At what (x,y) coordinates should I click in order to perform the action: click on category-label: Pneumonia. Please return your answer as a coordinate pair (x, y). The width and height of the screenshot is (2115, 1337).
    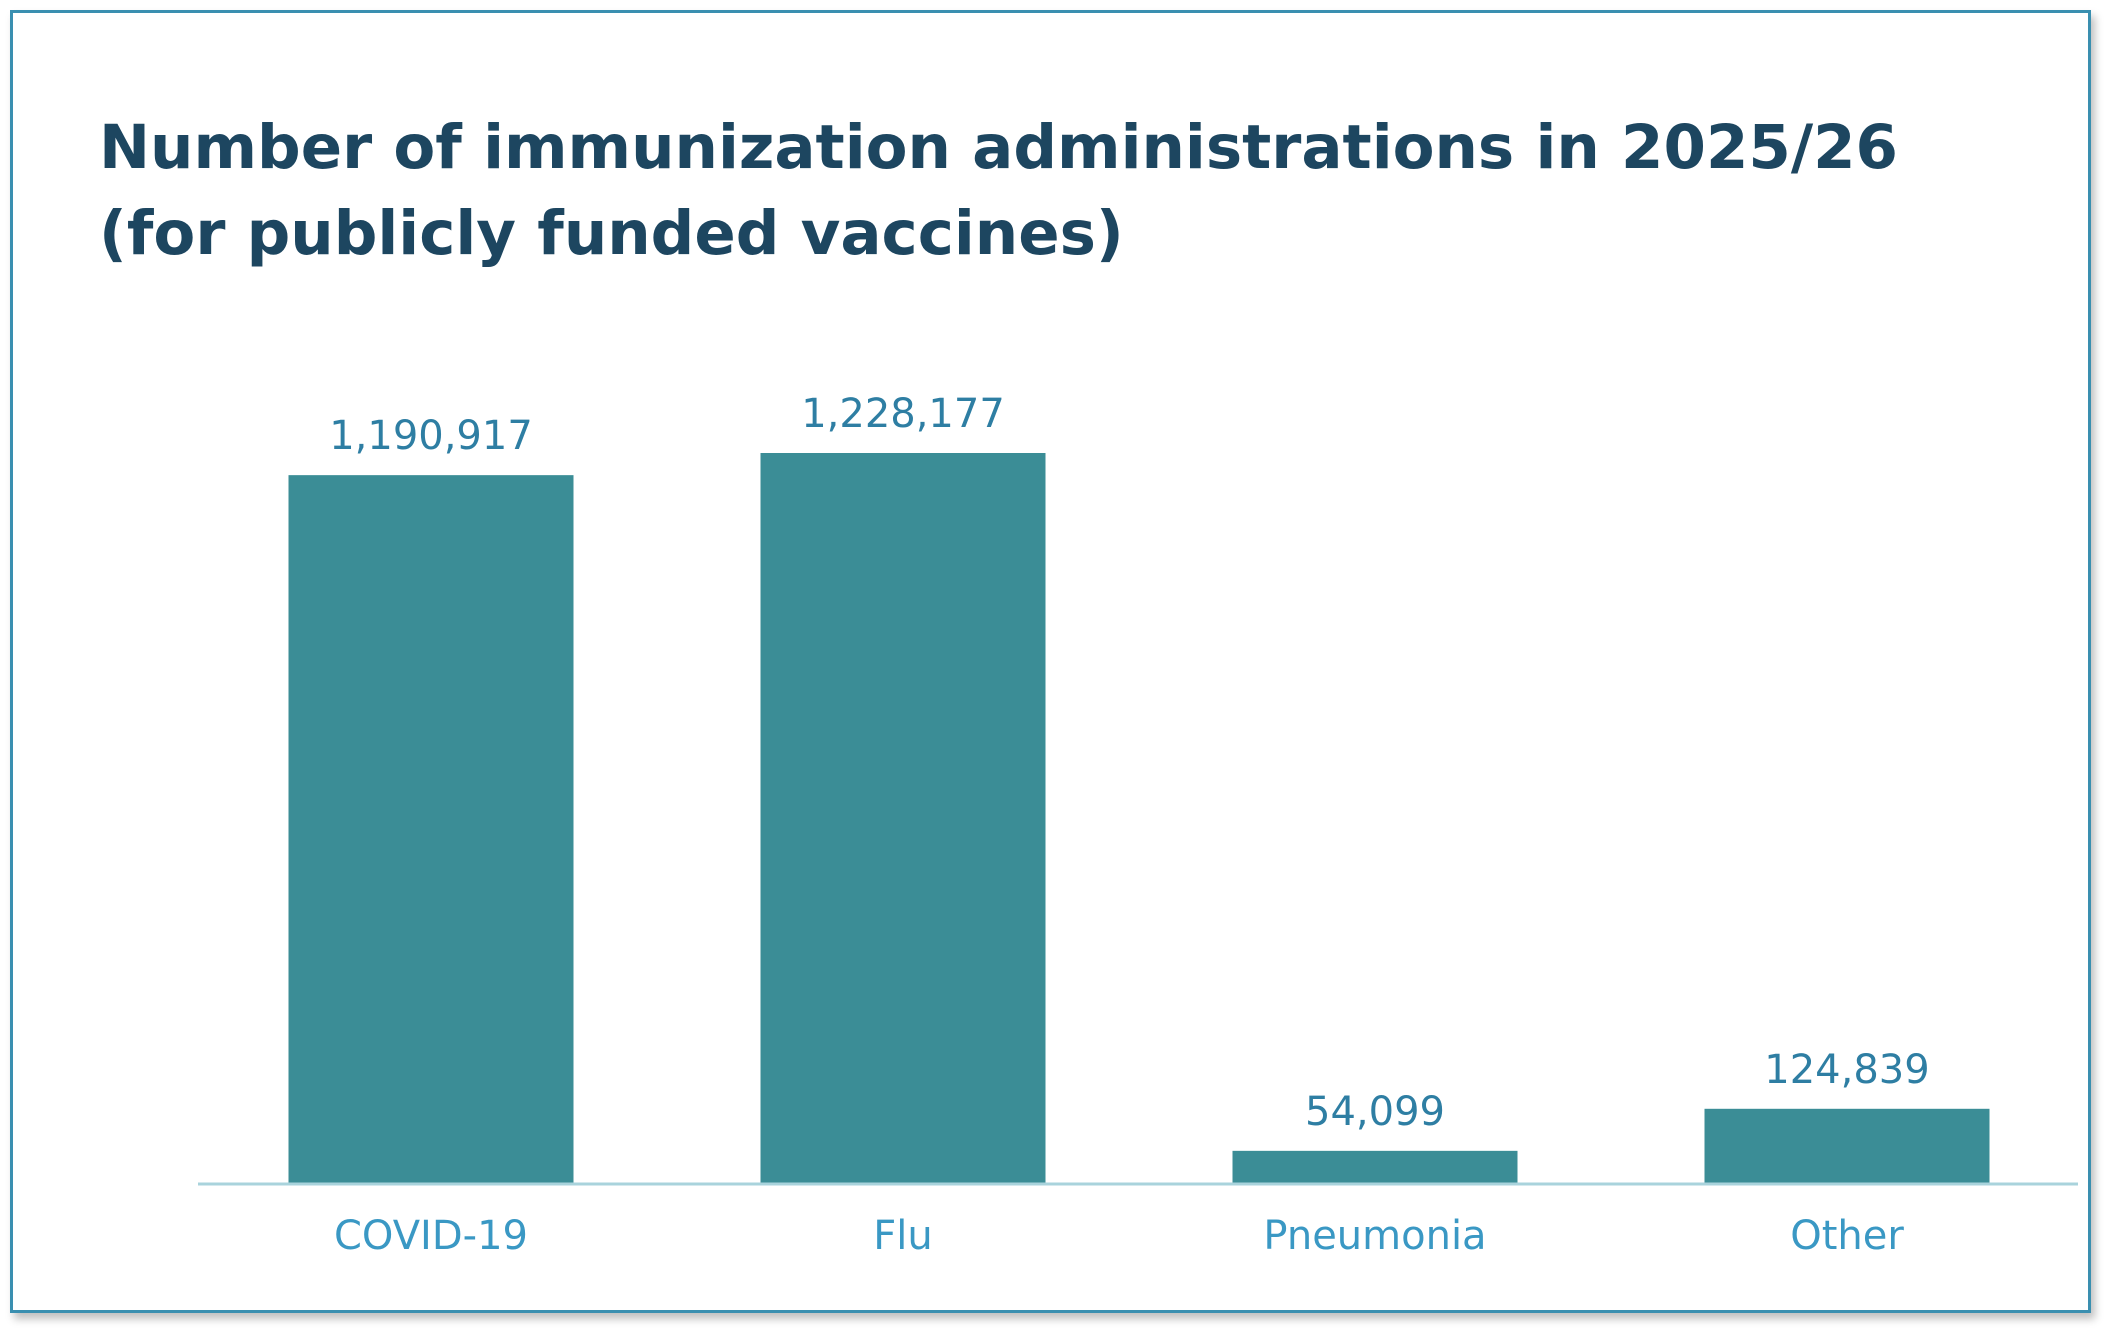
    Looking at the image, I should click on (1374, 1236).